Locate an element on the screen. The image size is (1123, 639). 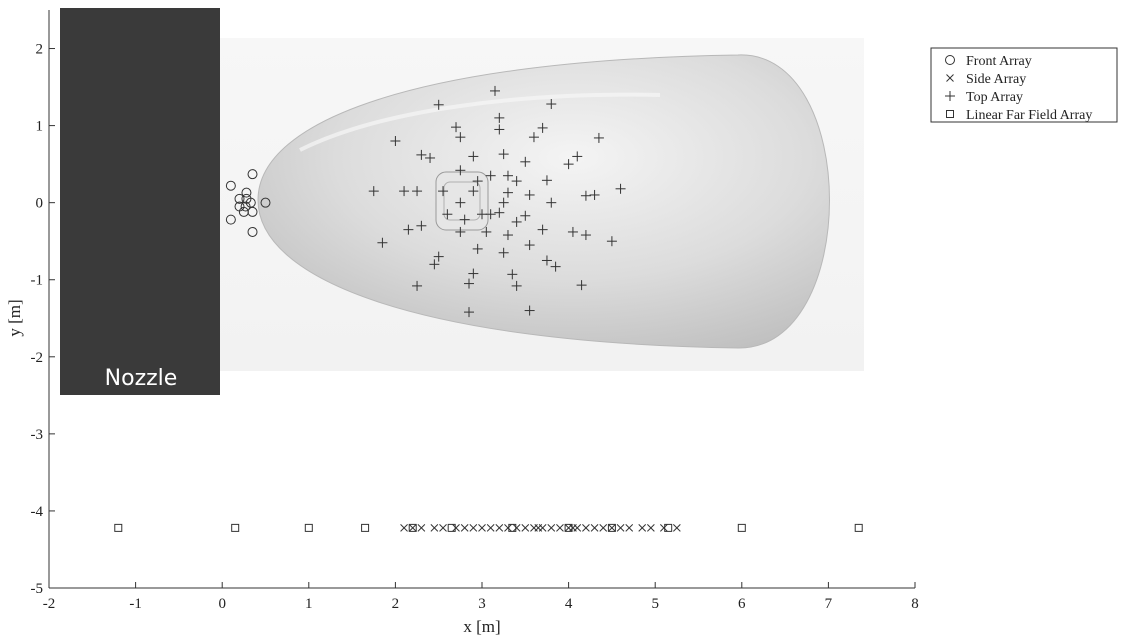
y-tick-label: 2 is located at coordinates (40, 50).